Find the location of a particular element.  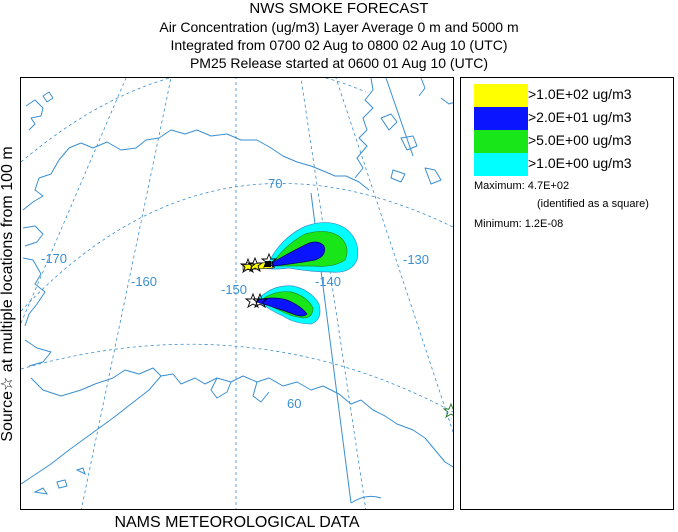

legend-label: >1.0E+00 ug/m3 is located at coordinates (580, 163).